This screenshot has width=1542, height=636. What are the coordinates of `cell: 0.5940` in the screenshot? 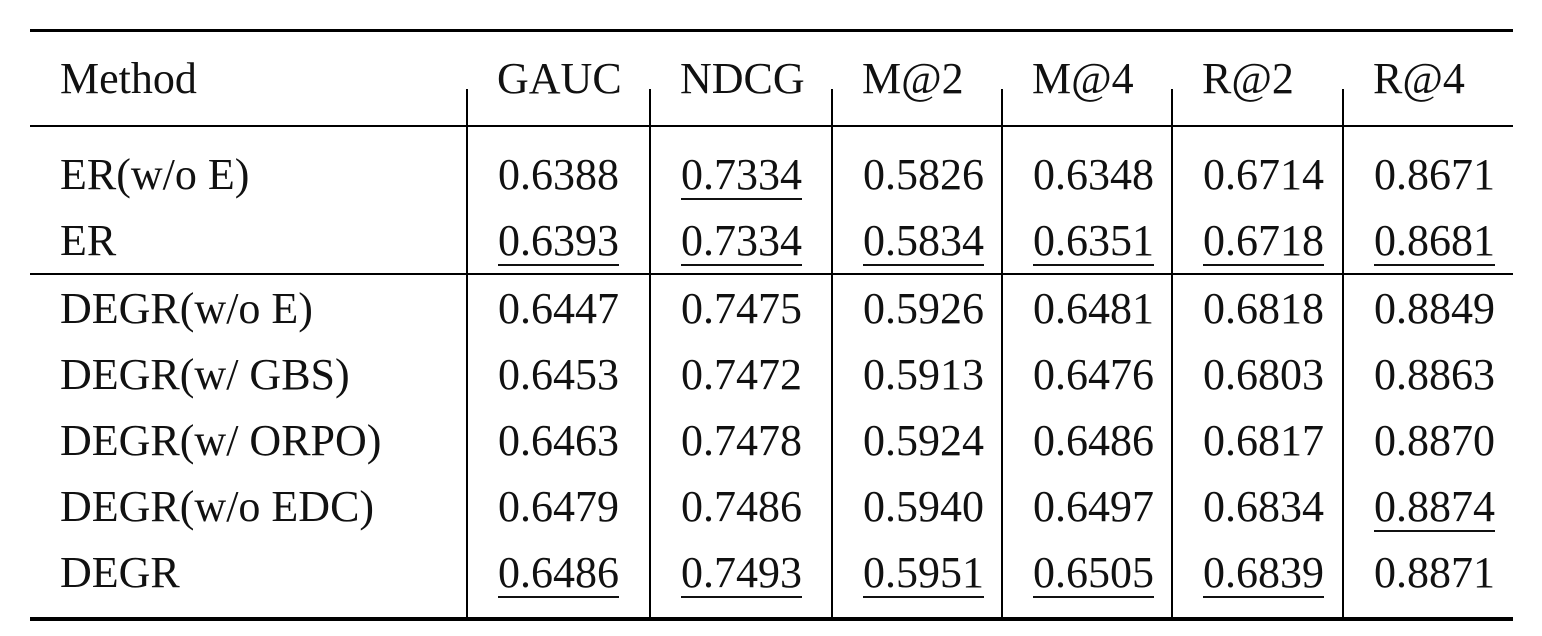 It's located at (916, 506).